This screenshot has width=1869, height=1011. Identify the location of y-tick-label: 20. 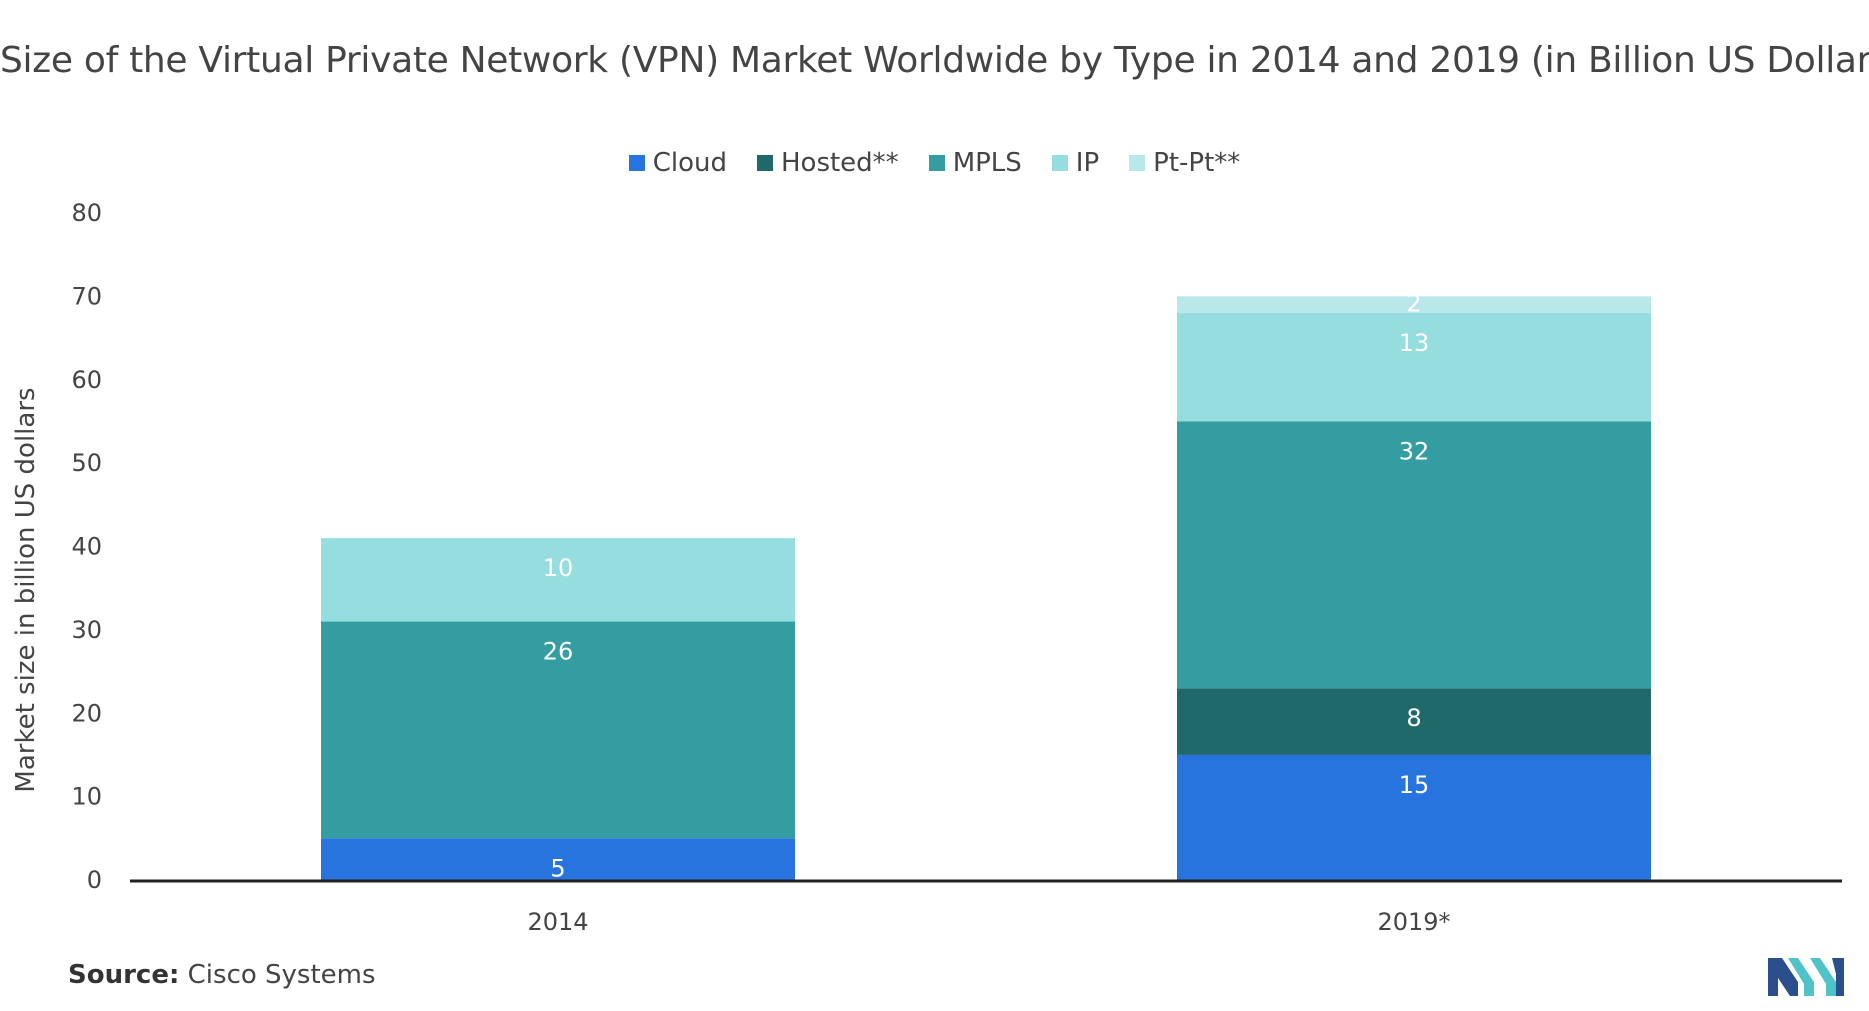
(86, 713).